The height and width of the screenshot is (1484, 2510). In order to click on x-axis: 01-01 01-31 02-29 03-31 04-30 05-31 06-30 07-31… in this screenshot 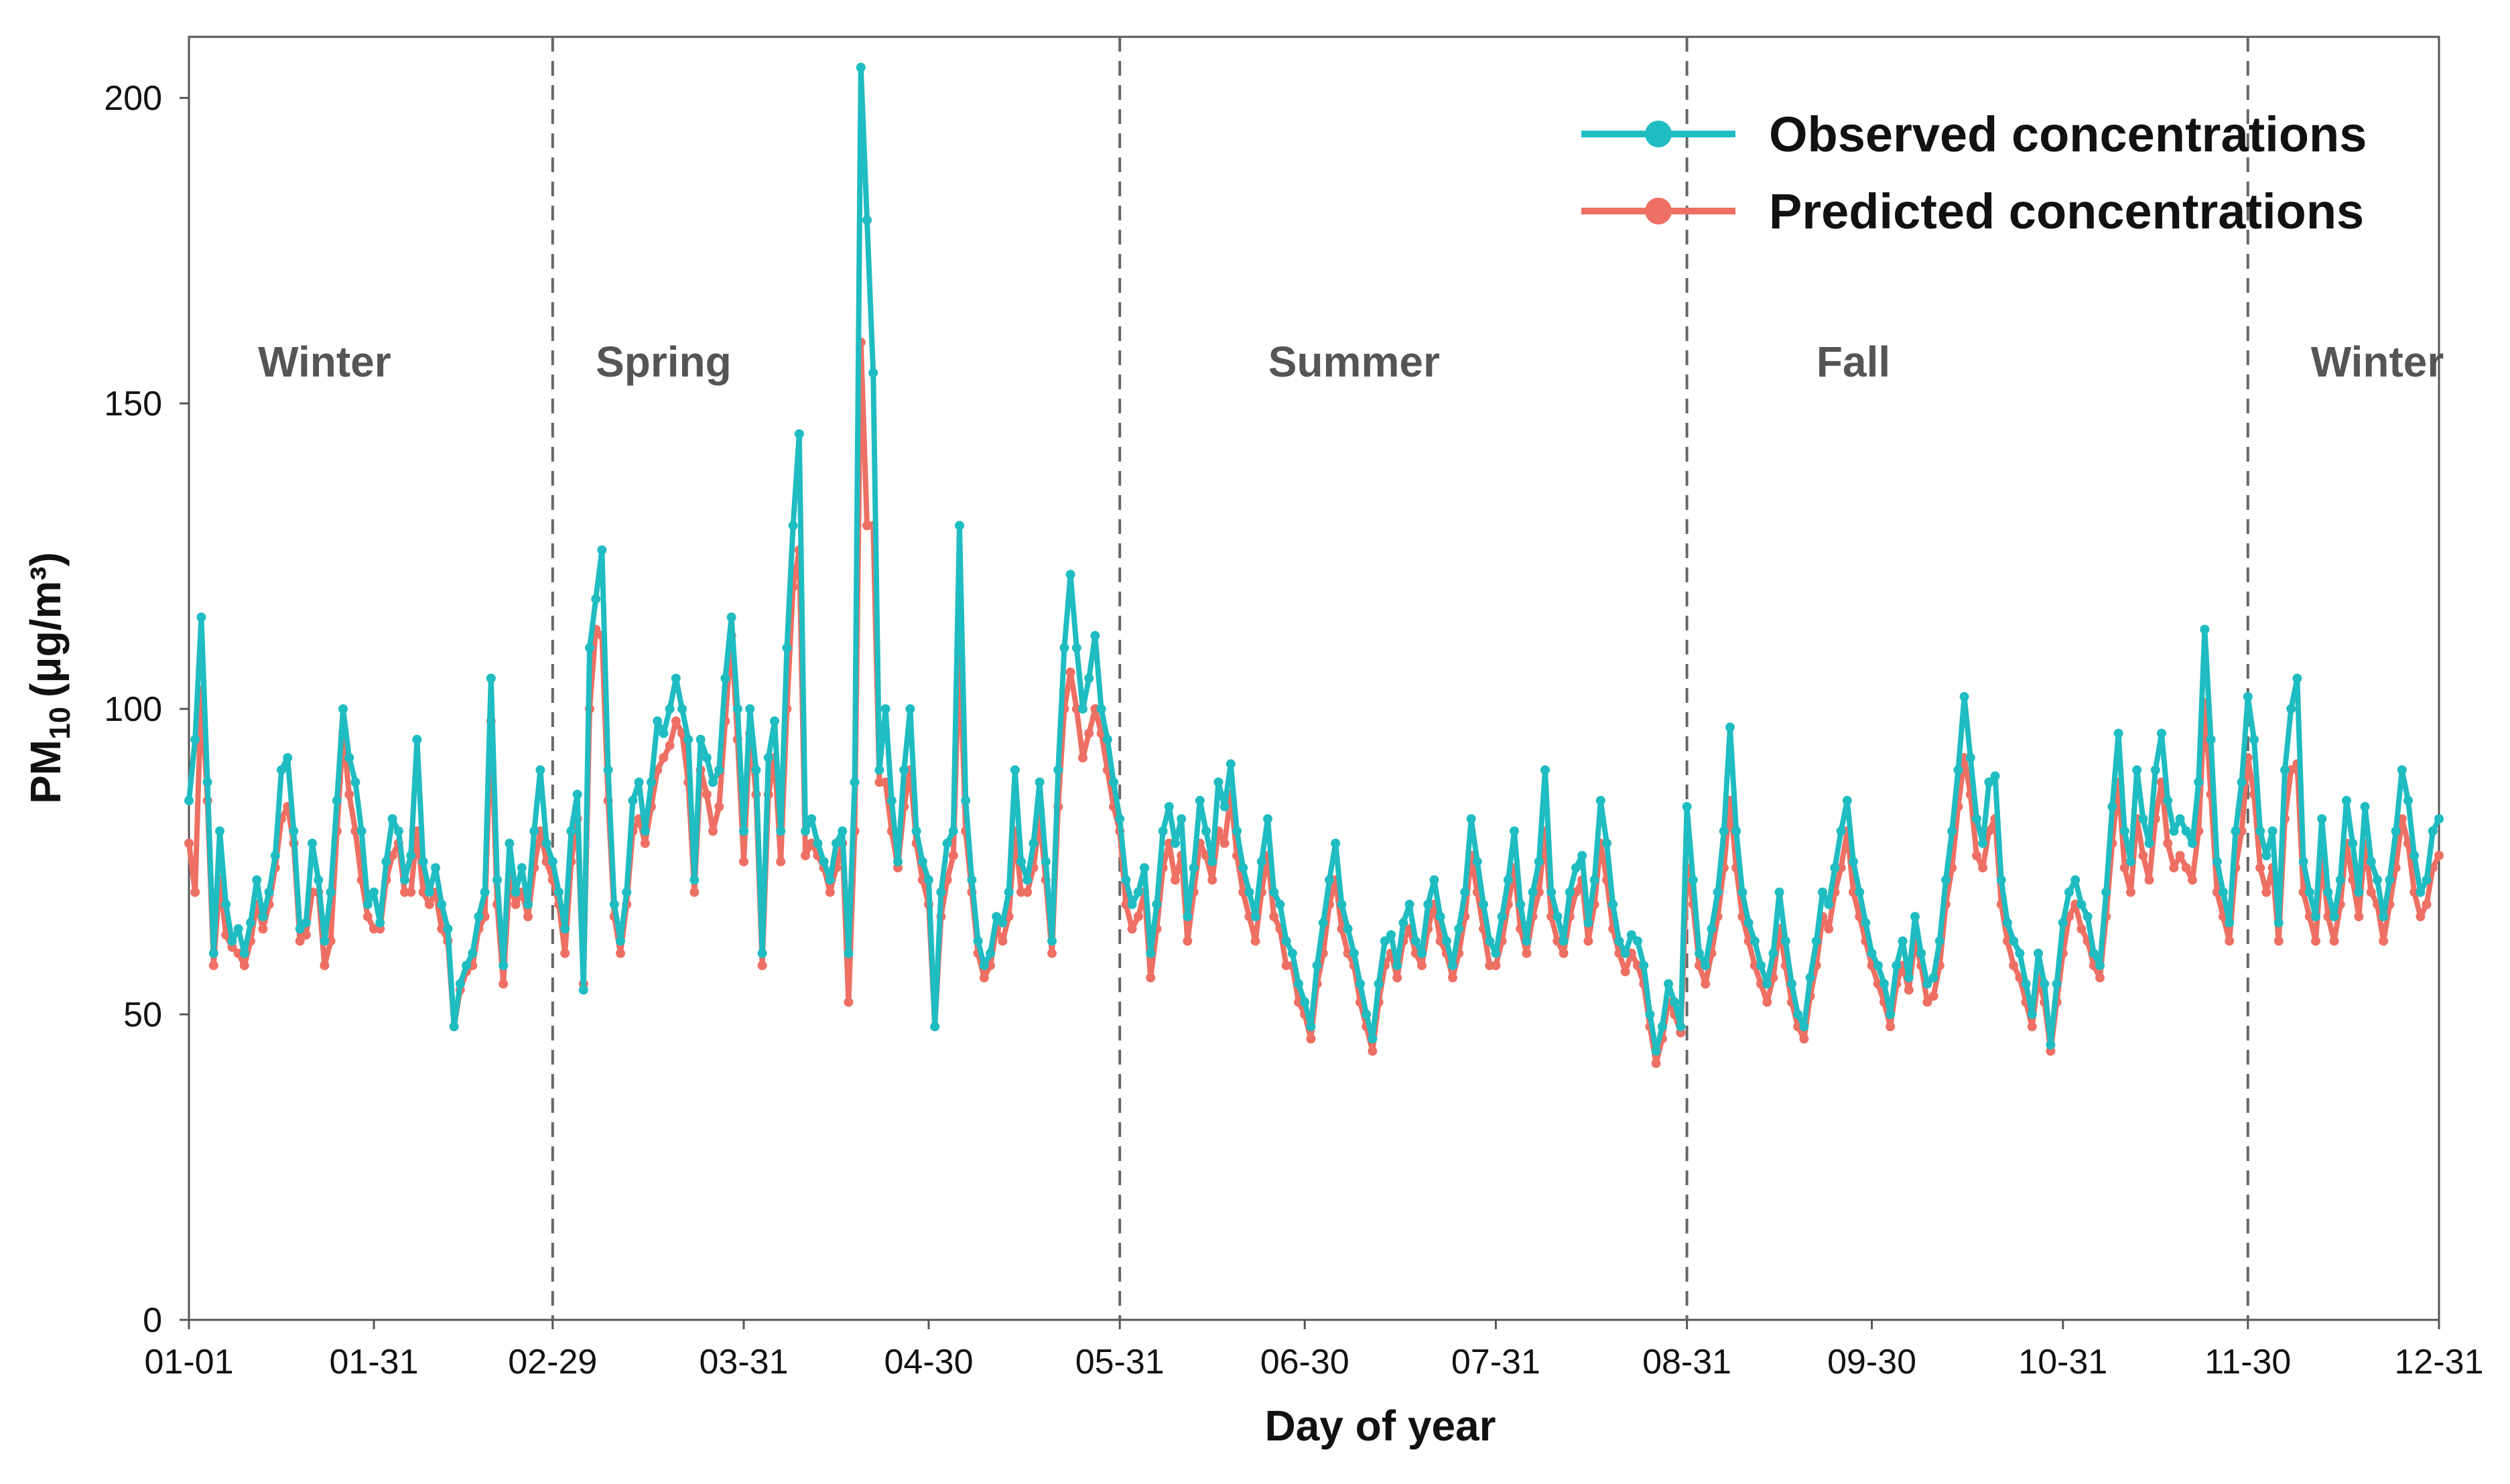, I will do `click(1314, 1350)`.